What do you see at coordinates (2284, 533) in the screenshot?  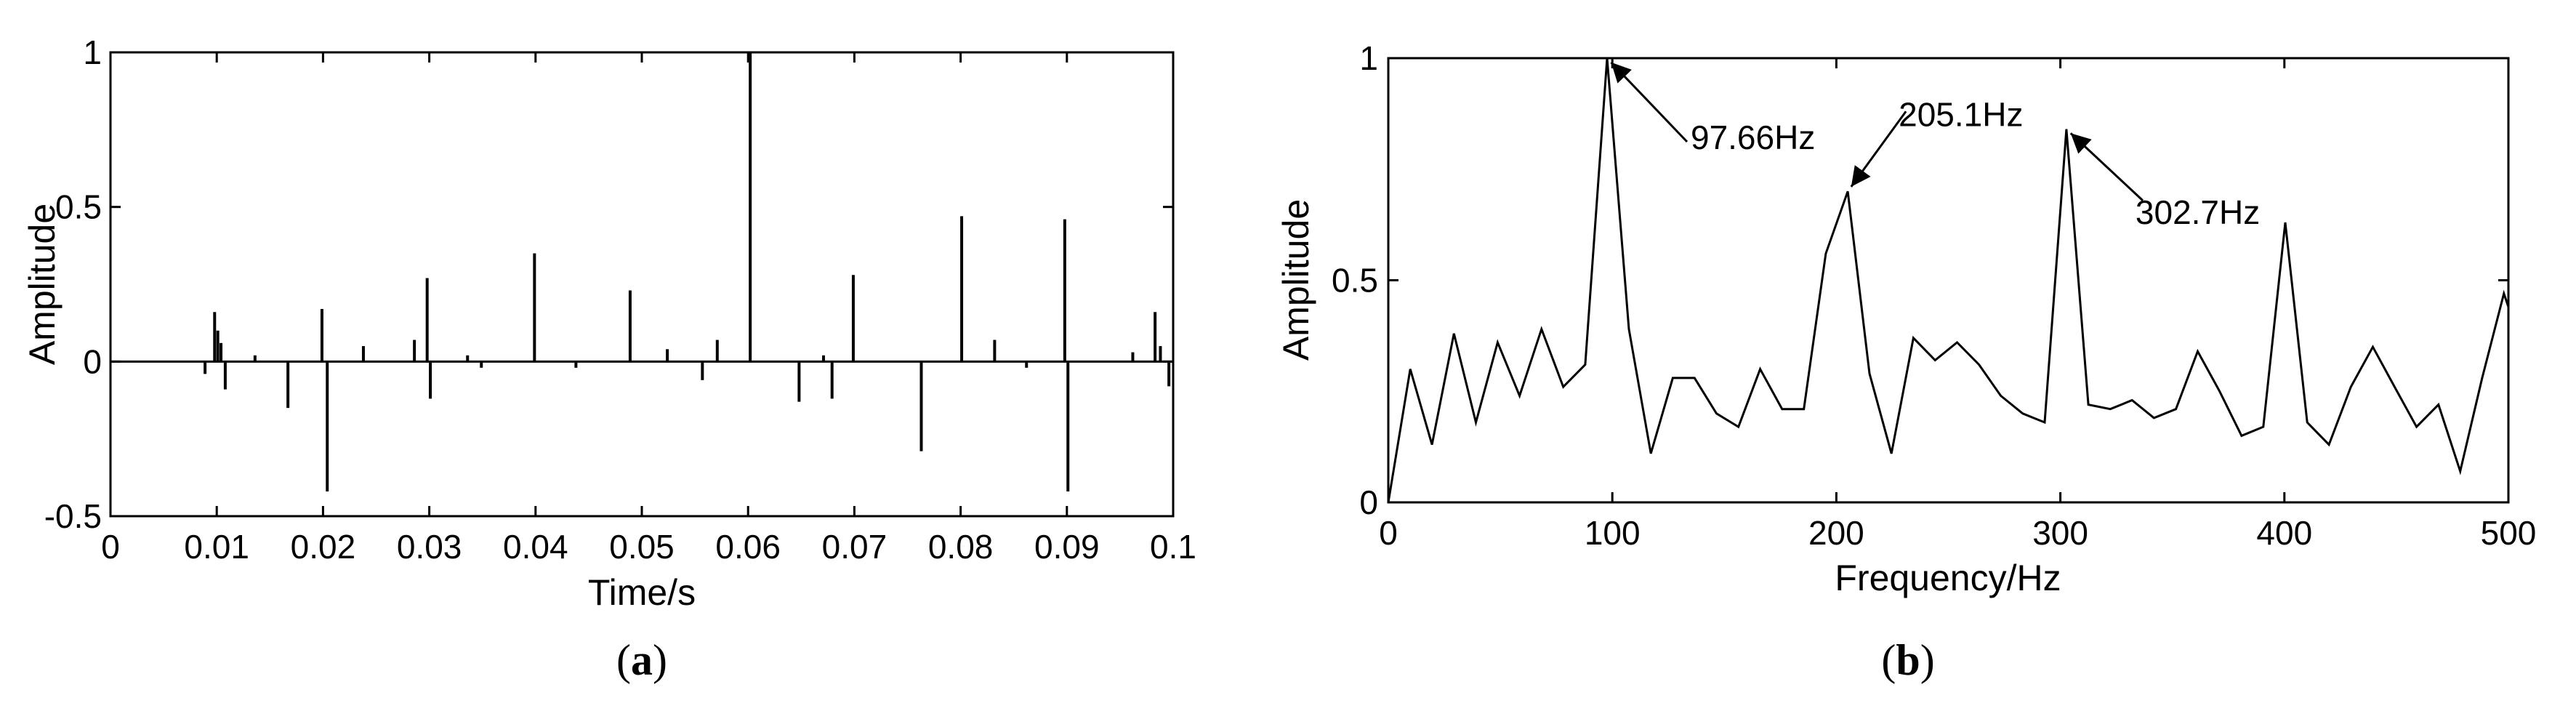 I see `chart-b-xtick-label: 400` at bounding box center [2284, 533].